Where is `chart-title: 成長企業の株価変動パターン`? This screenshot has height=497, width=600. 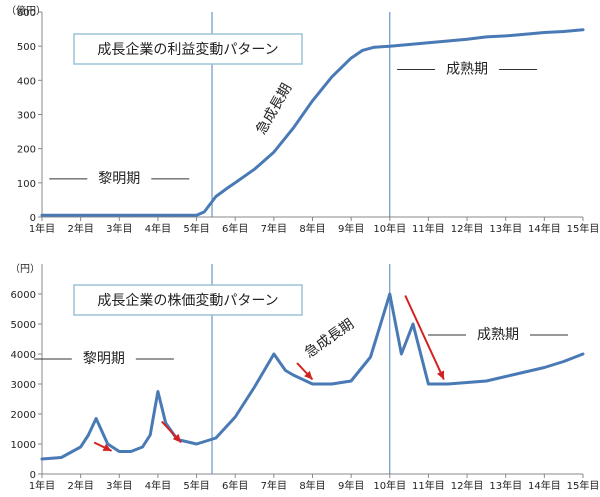 chart-title: 成長企業の株価変動パターン is located at coordinates (187, 300).